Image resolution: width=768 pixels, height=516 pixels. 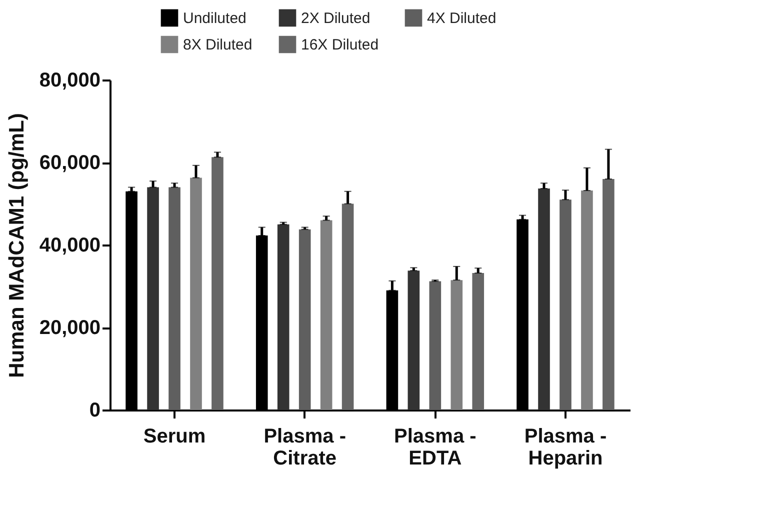 I want to click on x-tick-label: Plasma - Citrate, so click(x=305, y=448).